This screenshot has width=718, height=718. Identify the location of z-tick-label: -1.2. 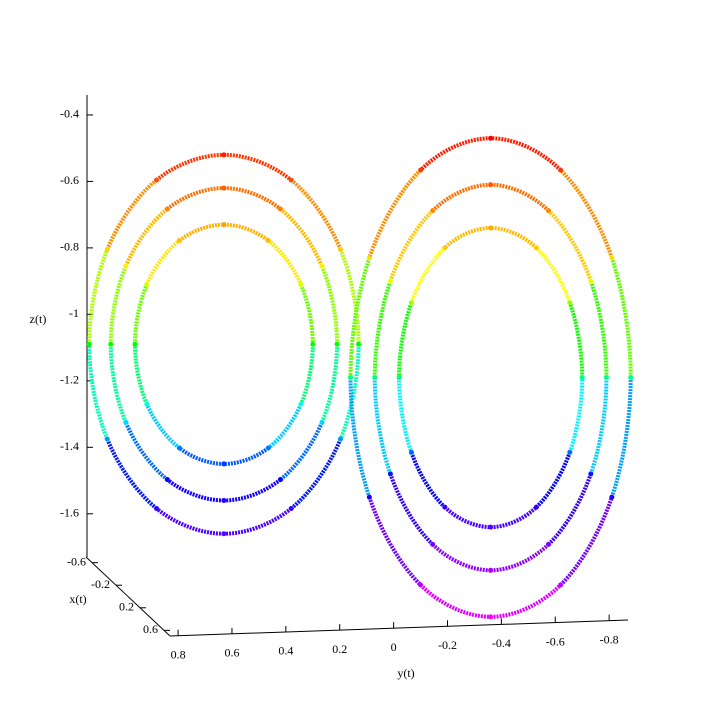
(69, 380).